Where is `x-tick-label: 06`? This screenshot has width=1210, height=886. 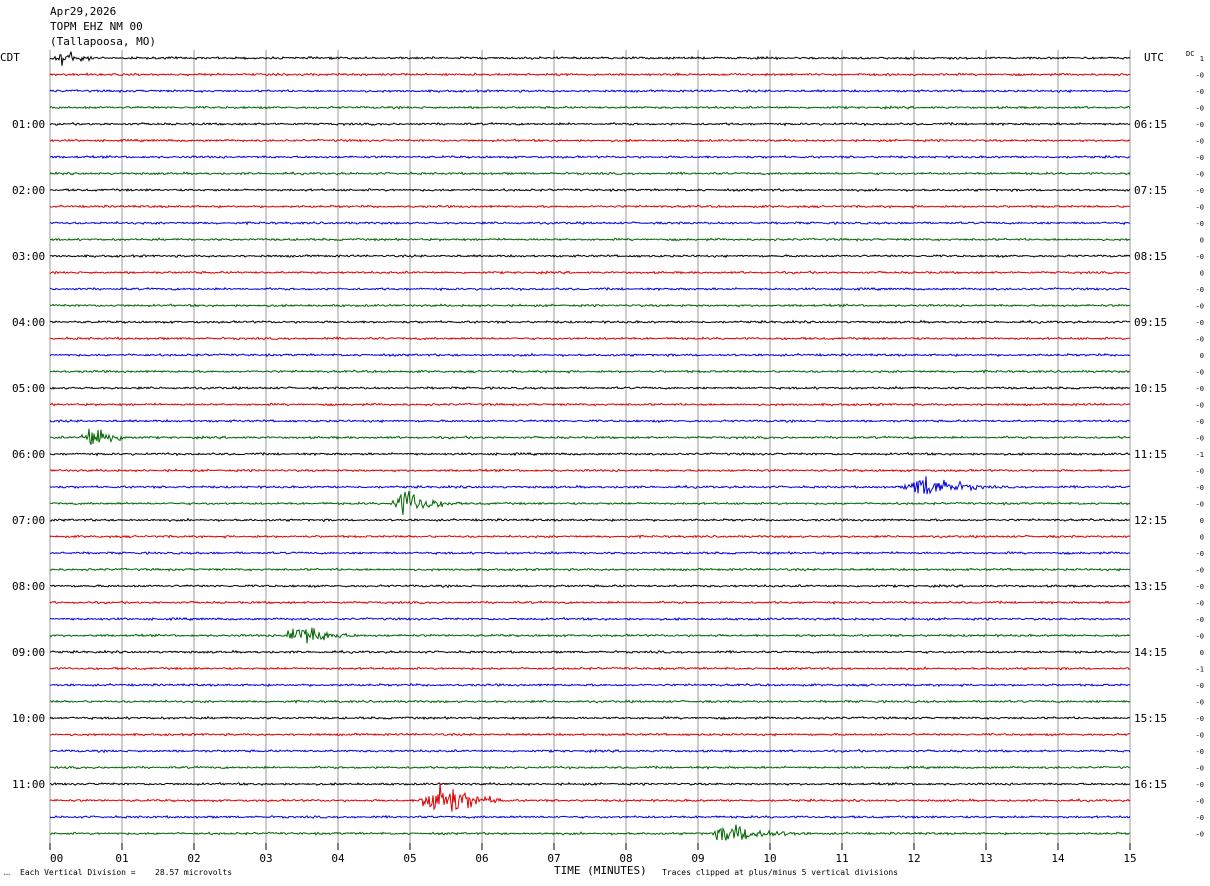
x-tick-label: 06 is located at coordinates (481, 858).